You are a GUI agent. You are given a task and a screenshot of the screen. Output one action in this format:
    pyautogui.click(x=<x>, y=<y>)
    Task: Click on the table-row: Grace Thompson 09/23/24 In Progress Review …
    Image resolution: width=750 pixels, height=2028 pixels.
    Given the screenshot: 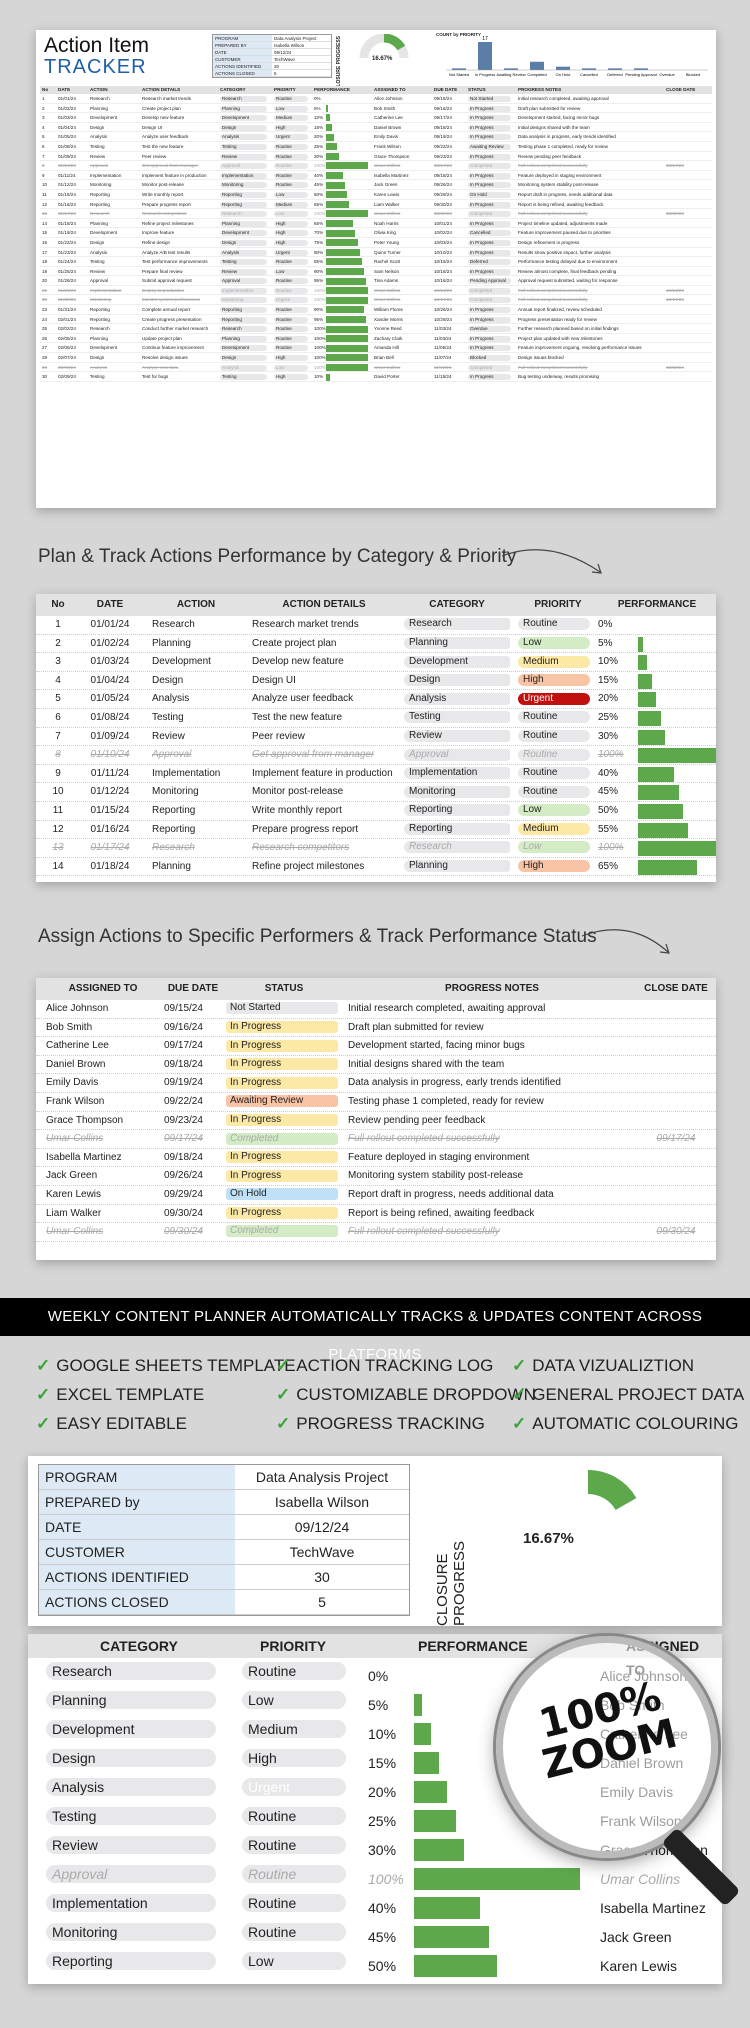 What is the action you would take?
    pyautogui.click(x=376, y=1121)
    